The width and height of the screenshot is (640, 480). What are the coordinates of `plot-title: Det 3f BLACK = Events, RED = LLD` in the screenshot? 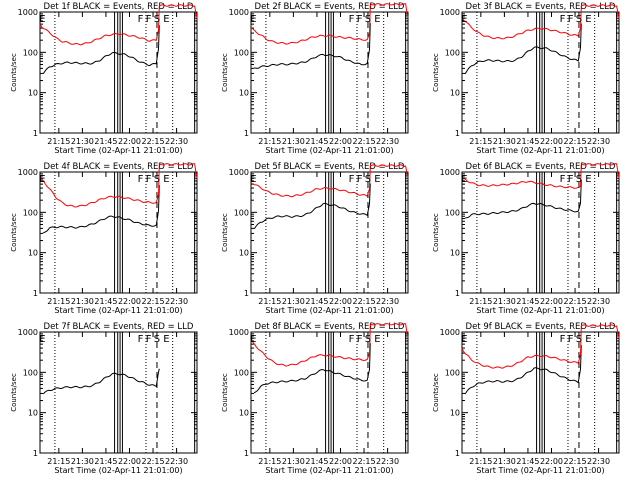 It's located at (541, 7).